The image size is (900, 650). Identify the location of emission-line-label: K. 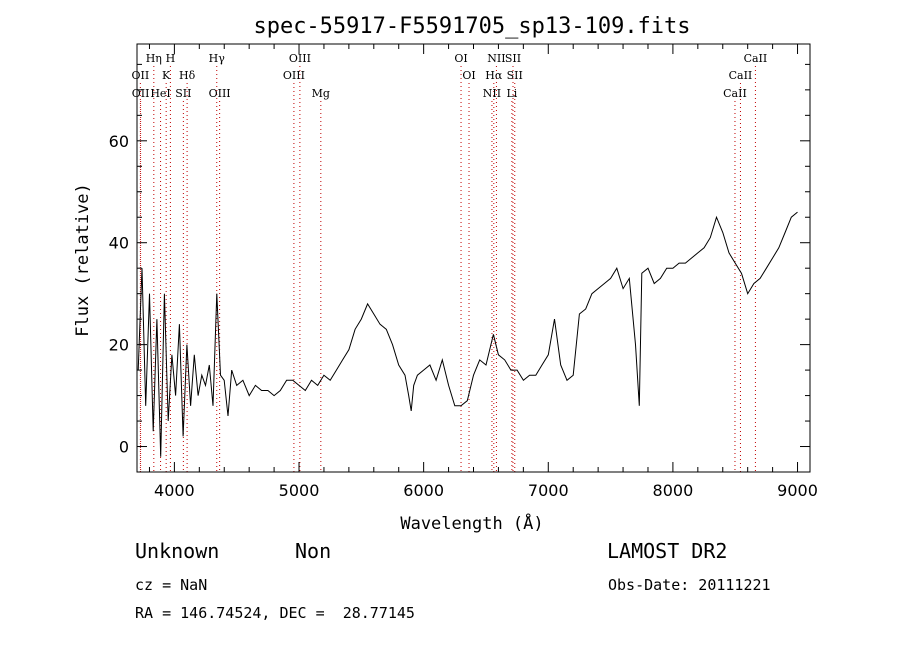
(166, 75).